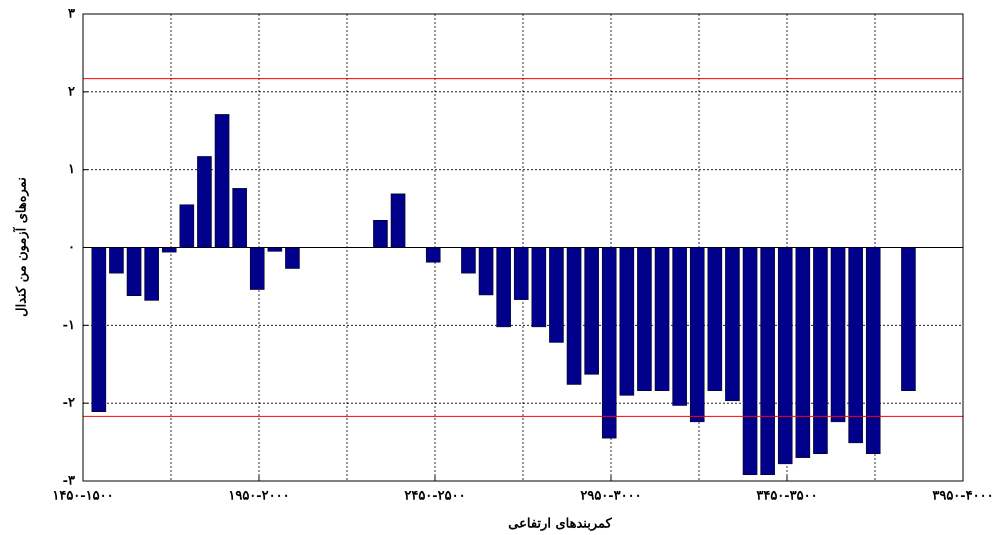  What do you see at coordinates (434, 496) in the screenshot?
I see `x-tick-label: ۲۴۵۰-۲۵۰۰` at bounding box center [434, 496].